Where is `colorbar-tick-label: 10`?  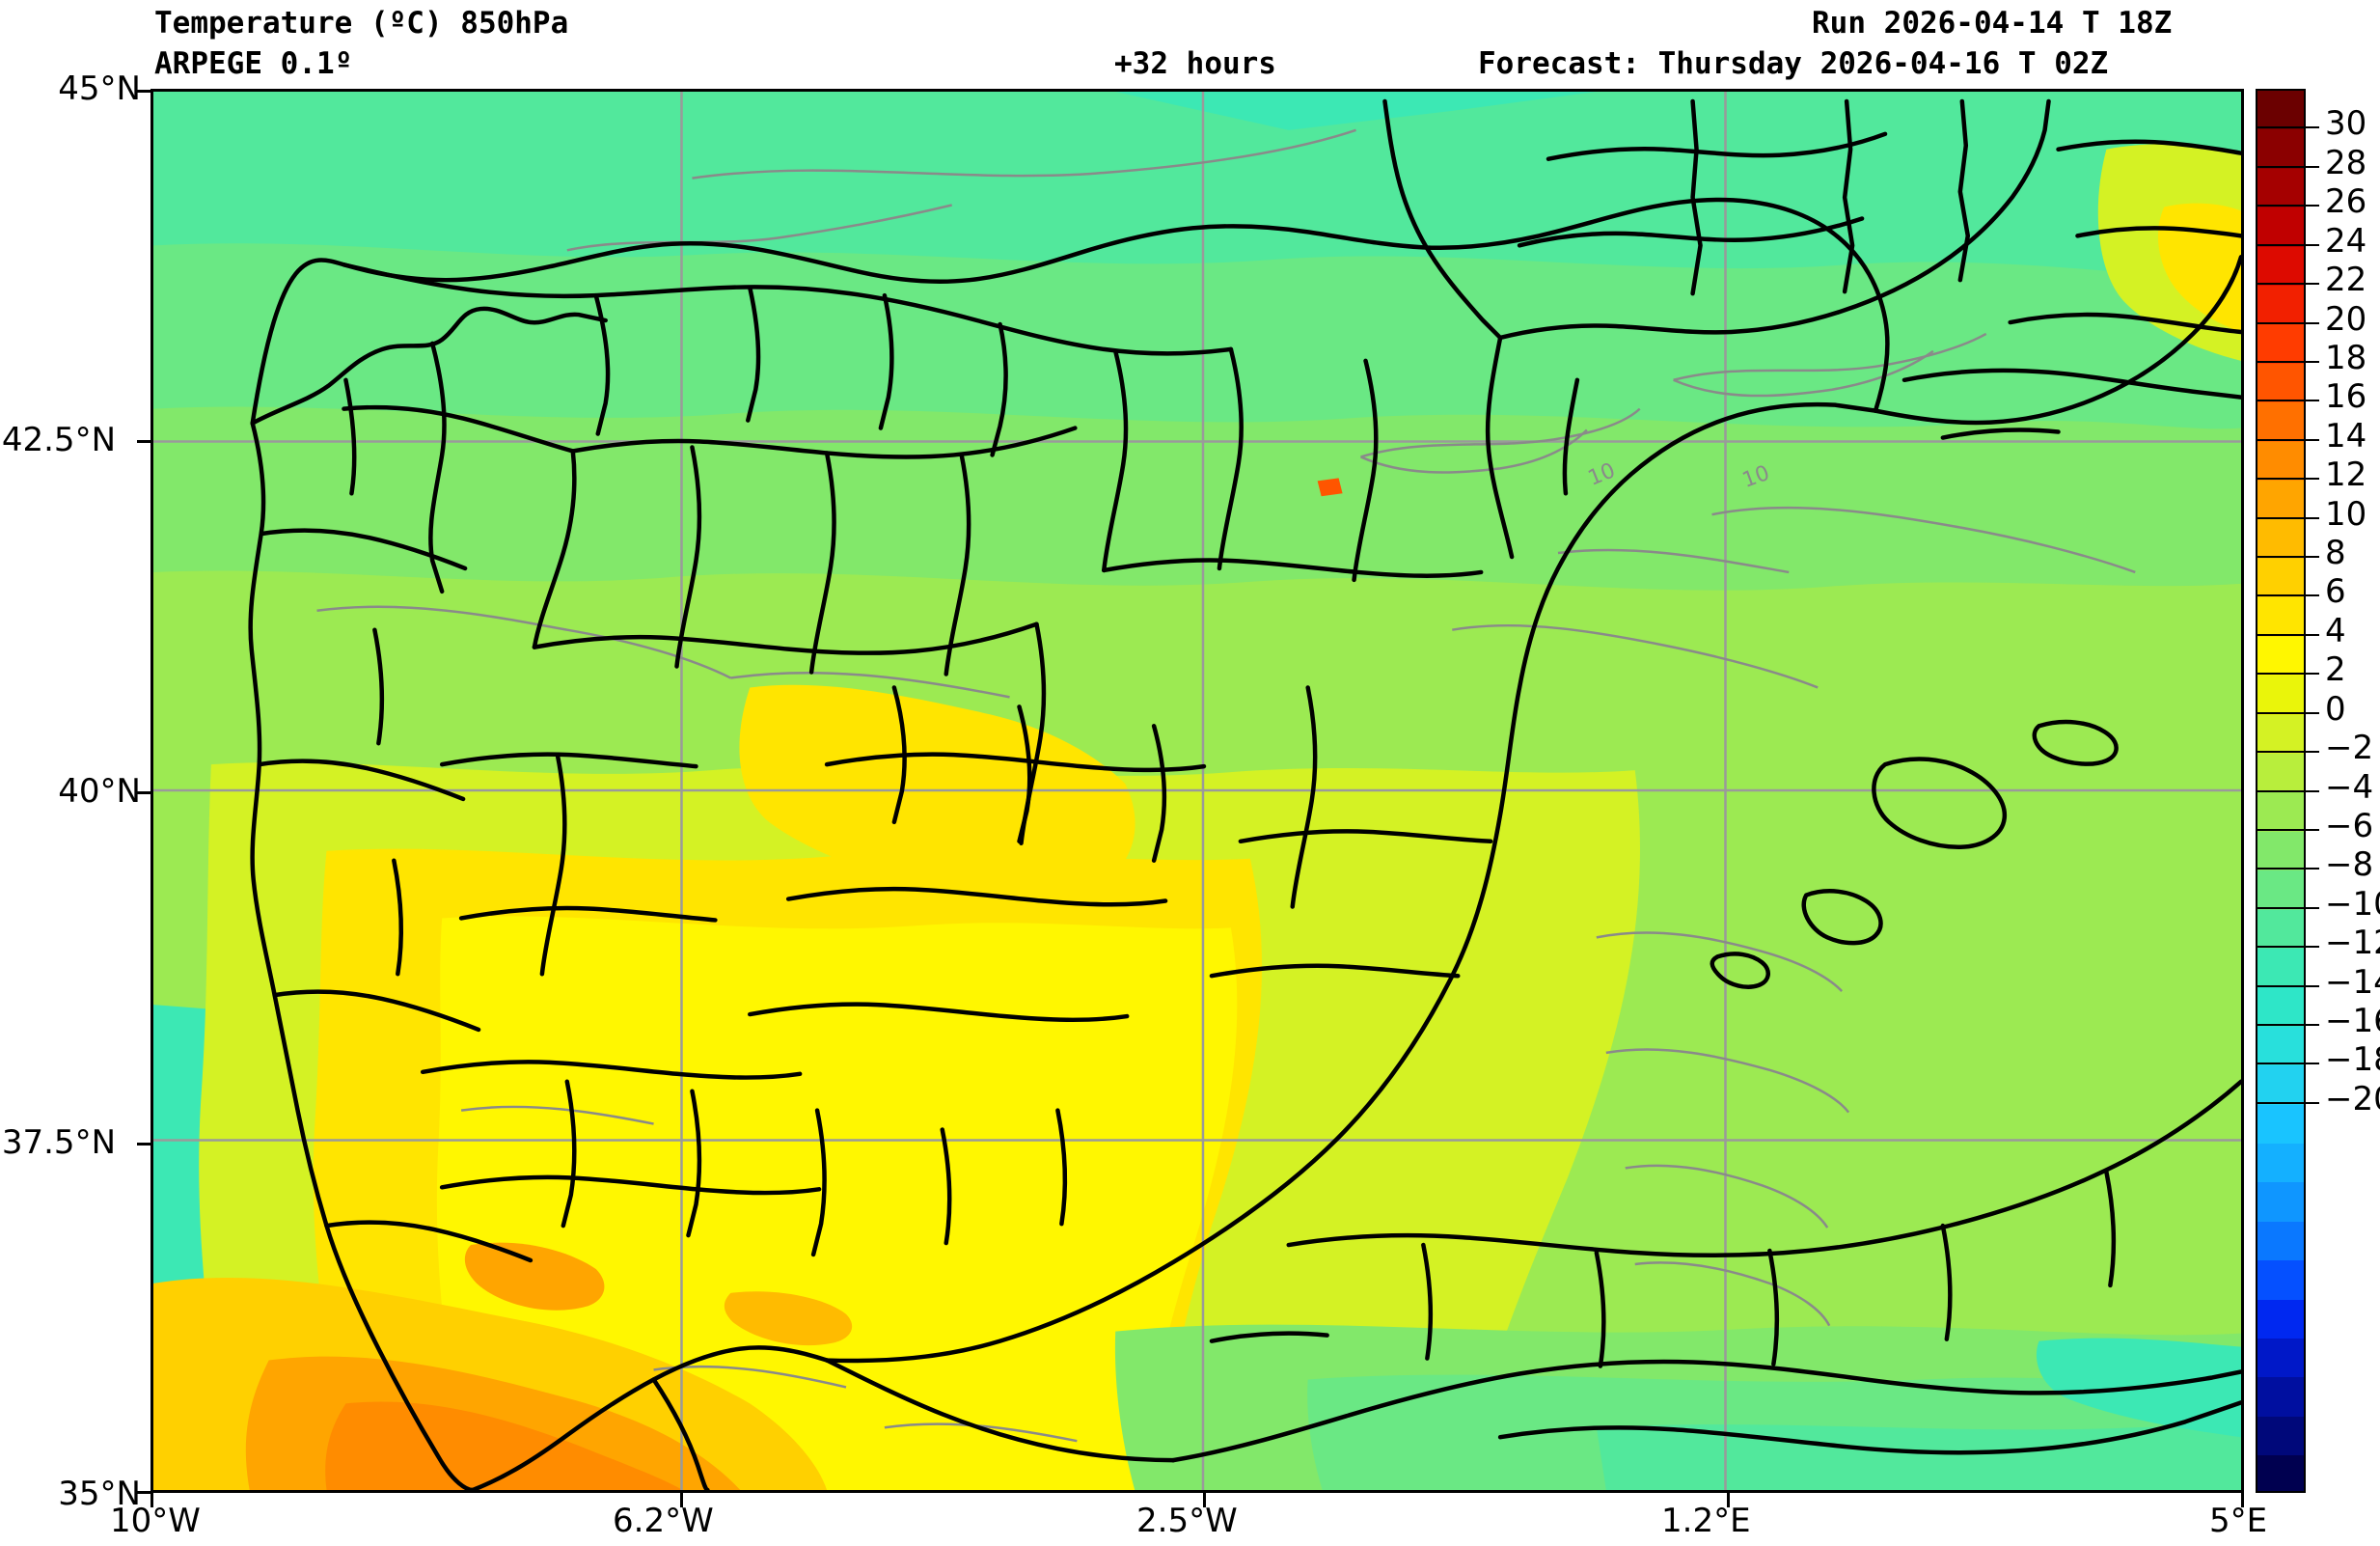
colorbar-tick-label: 10 is located at coordinates (2346, 514).